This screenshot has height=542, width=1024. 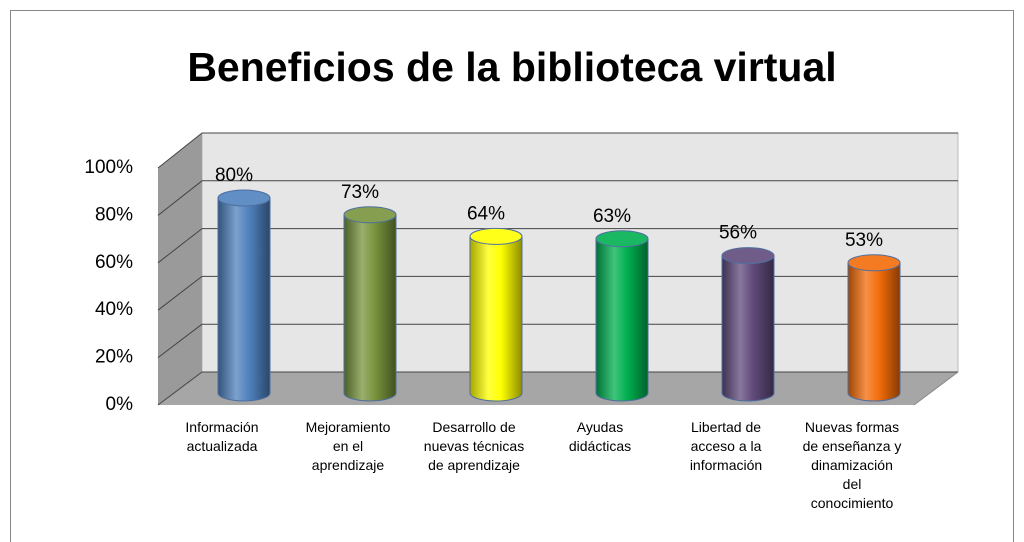 I want to click on side-wall, so click(x=180, y=269).